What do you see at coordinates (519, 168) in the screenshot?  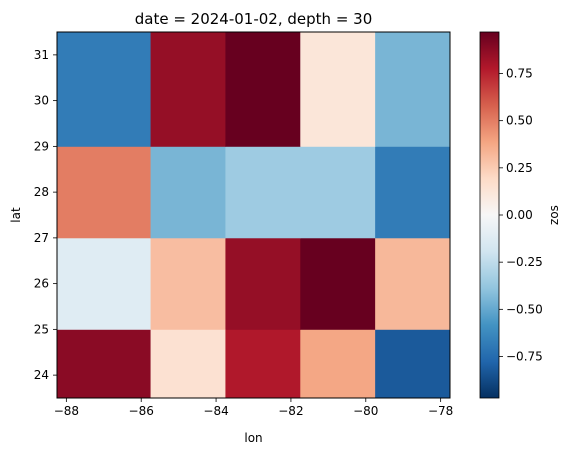 I see `colorbar-tick-label: 0.25` at bounding box center [519, 168].